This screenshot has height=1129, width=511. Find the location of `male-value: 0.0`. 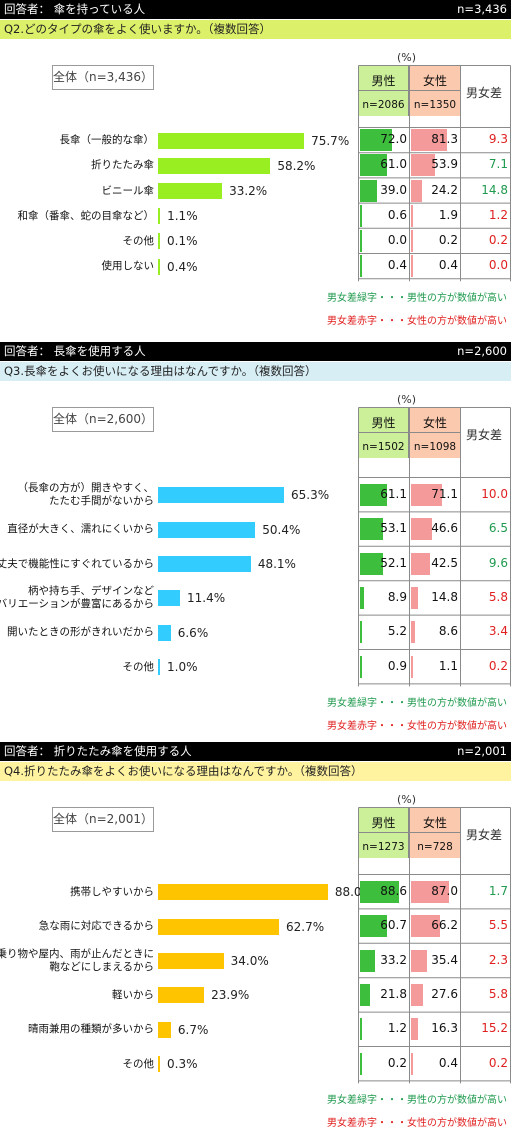

male-value: 0.0 is located at coordinates (397, 239).